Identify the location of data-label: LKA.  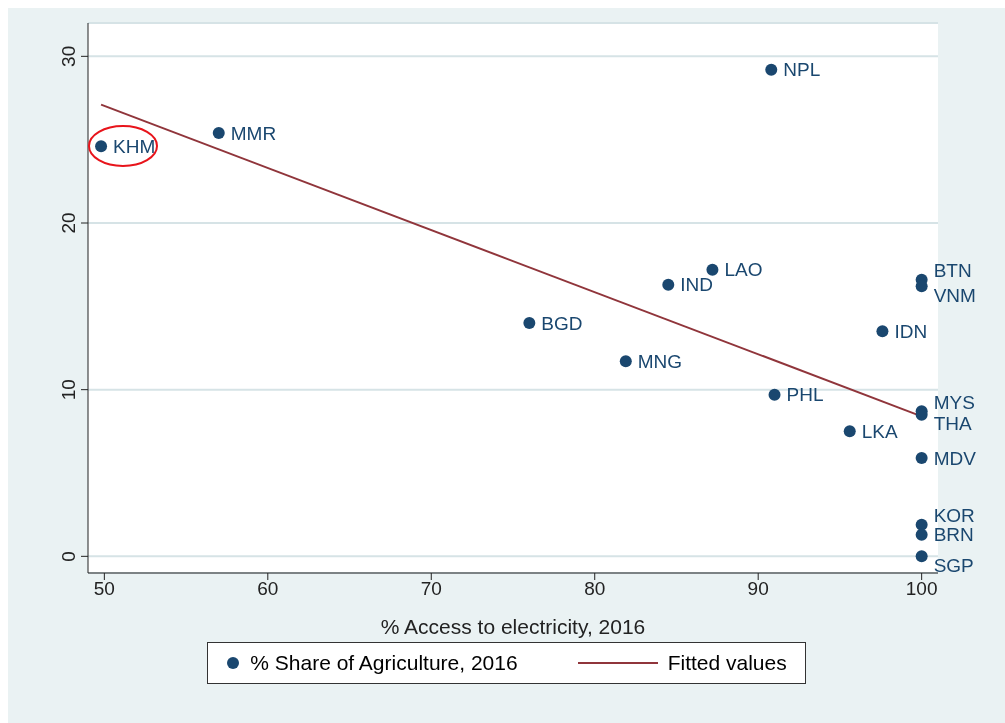
(879, 431).